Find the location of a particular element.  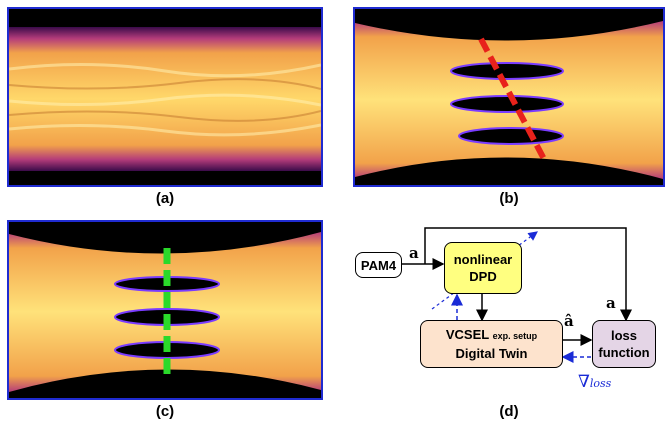

digital-twin-label: Digital Twin is located at coordinates (491, 353).